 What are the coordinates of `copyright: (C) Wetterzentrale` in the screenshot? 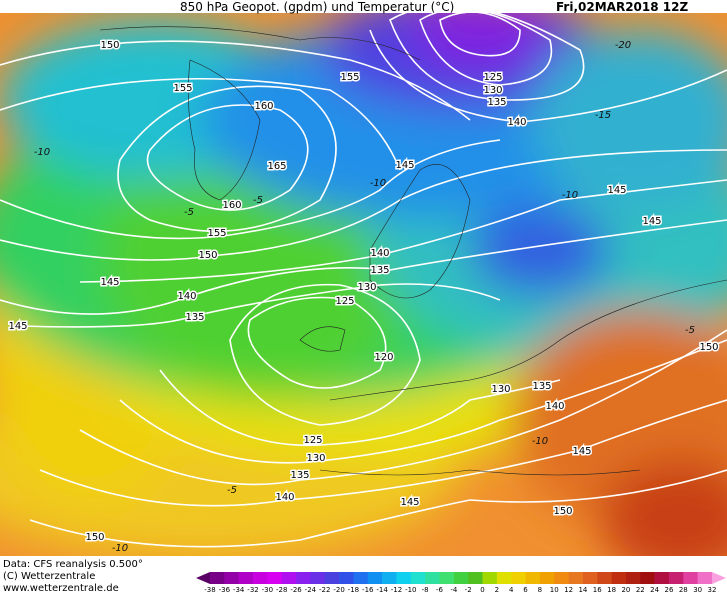 It's located at (49, 576).